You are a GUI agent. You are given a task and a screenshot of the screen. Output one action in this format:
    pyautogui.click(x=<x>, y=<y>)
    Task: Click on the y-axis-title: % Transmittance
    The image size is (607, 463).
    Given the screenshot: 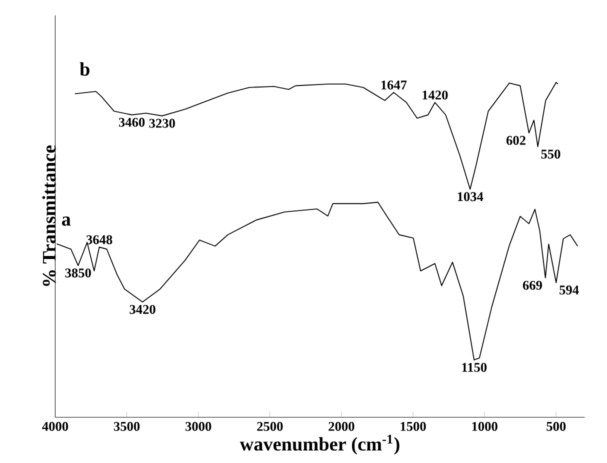 What is the action you would take?
    pyautogui.click(x=49, y=215)
    